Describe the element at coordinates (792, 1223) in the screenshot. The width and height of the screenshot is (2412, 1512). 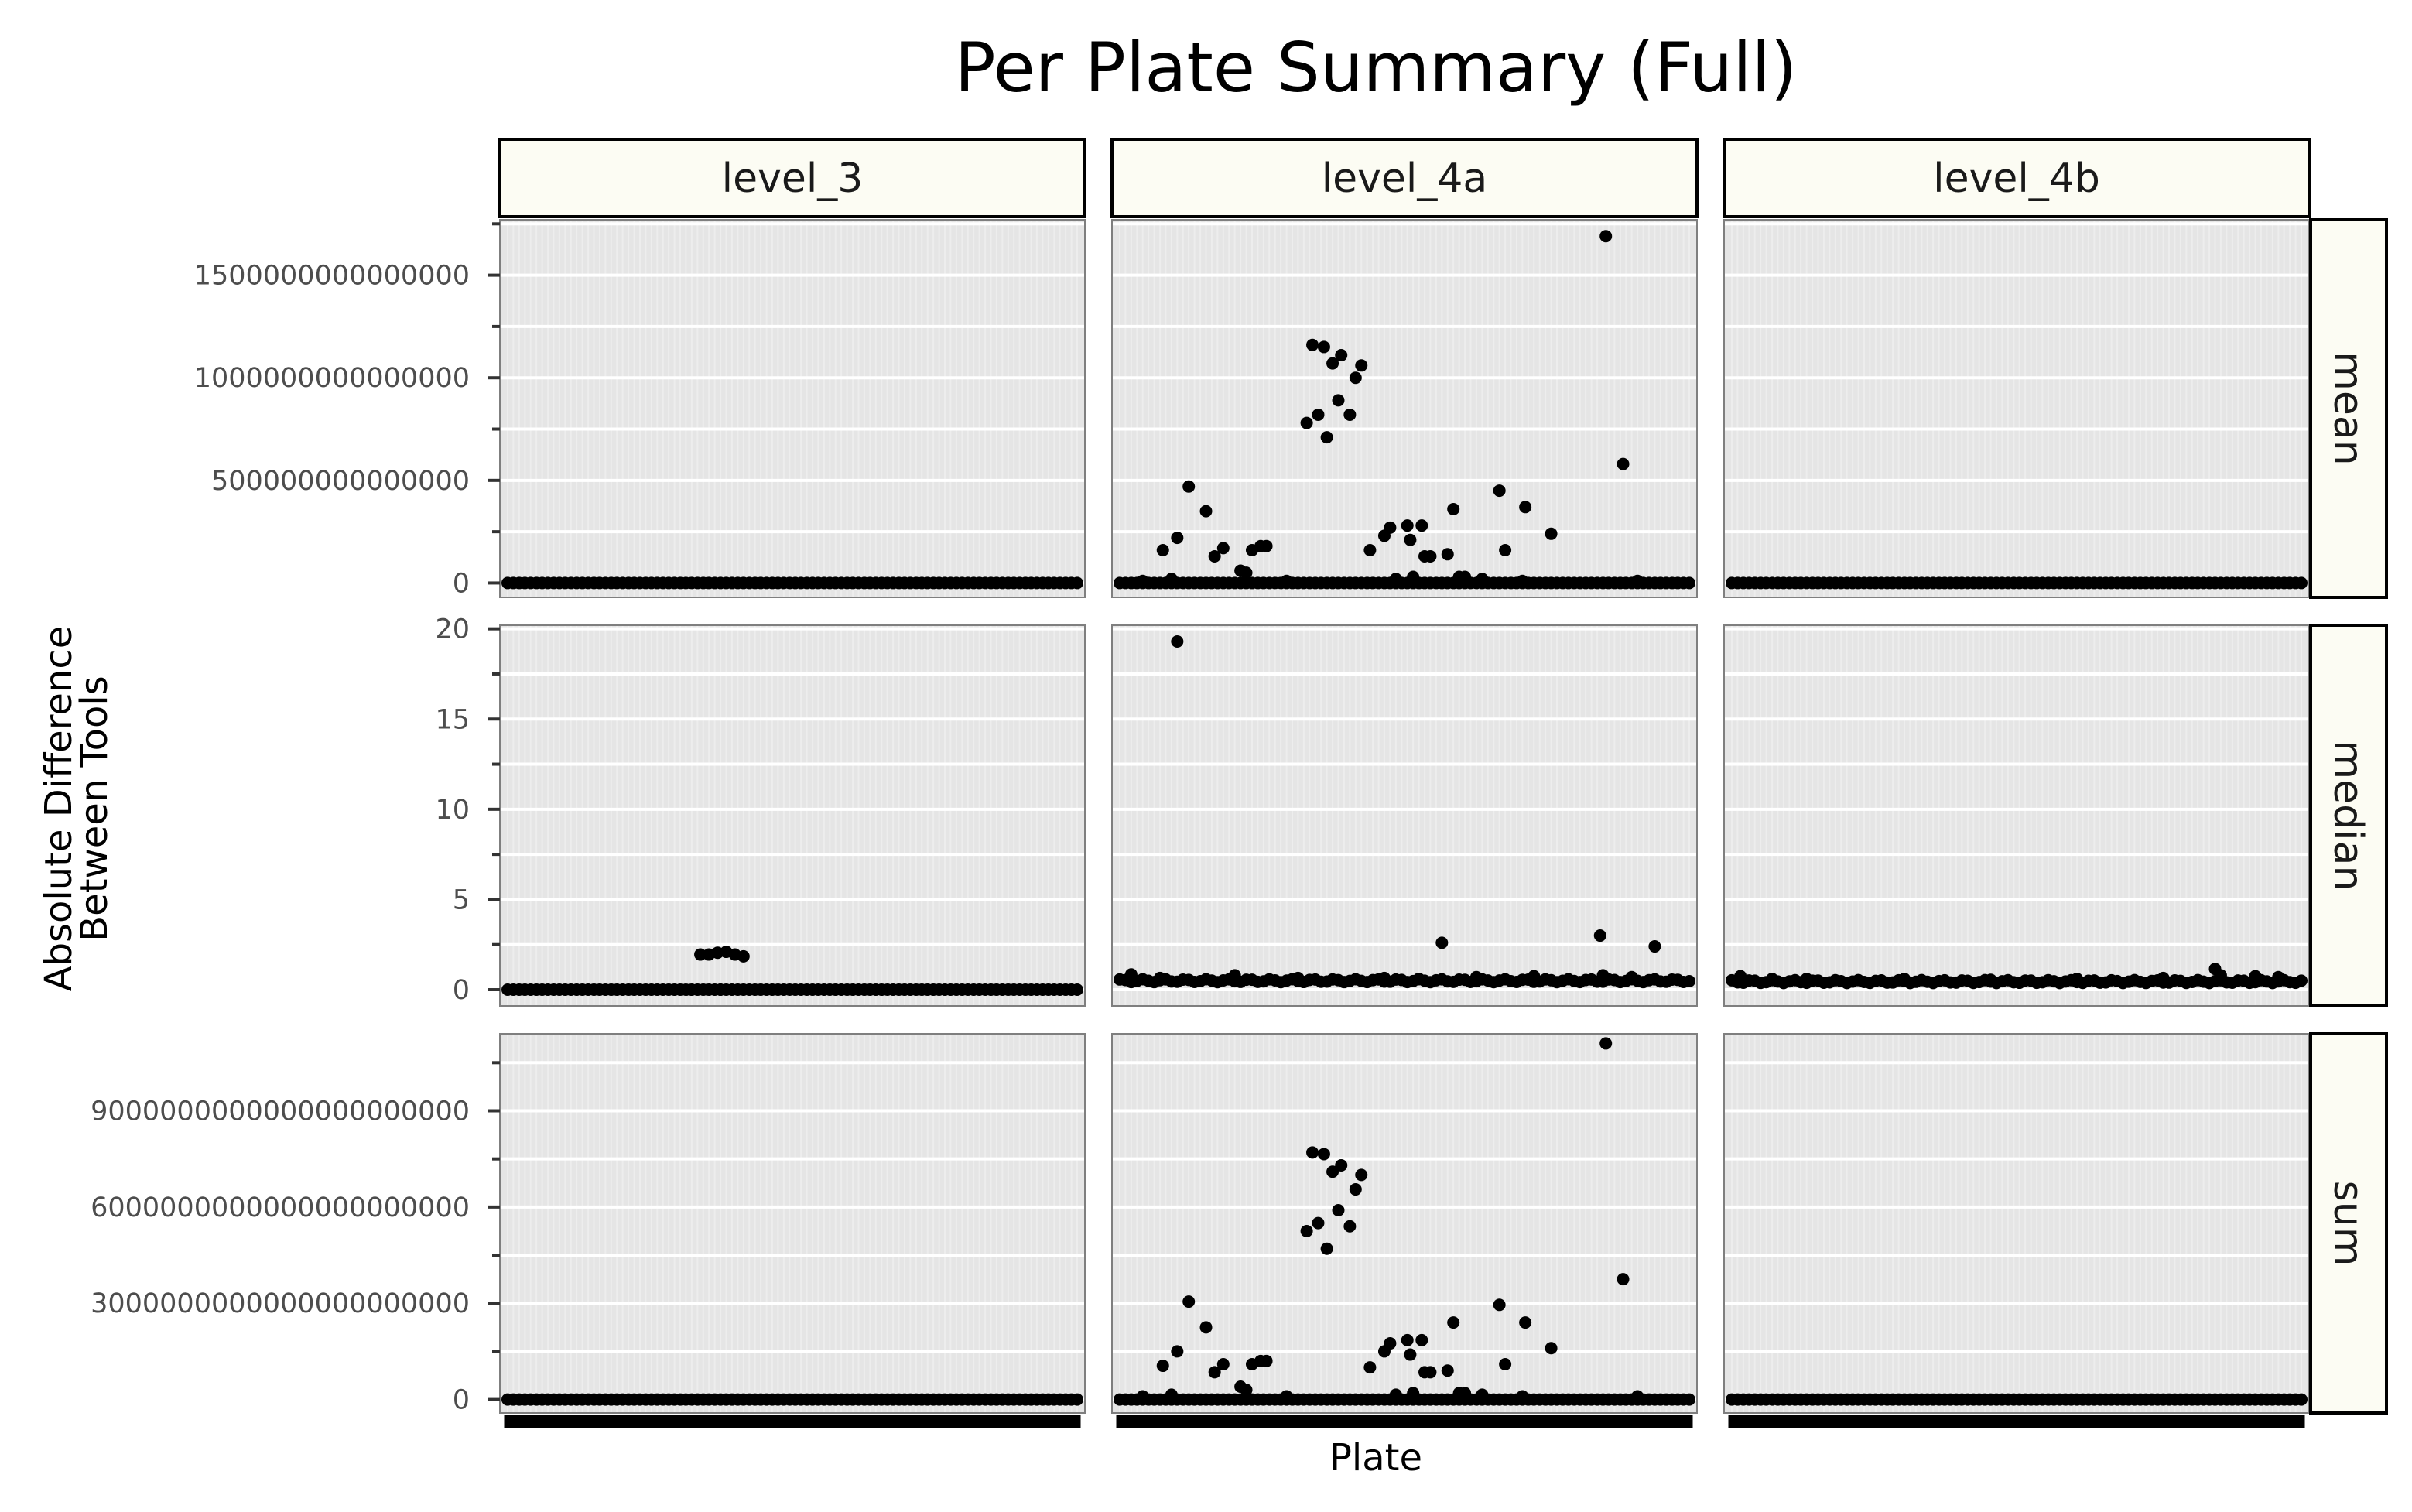
I see `panel-level_3-sum` at that location.